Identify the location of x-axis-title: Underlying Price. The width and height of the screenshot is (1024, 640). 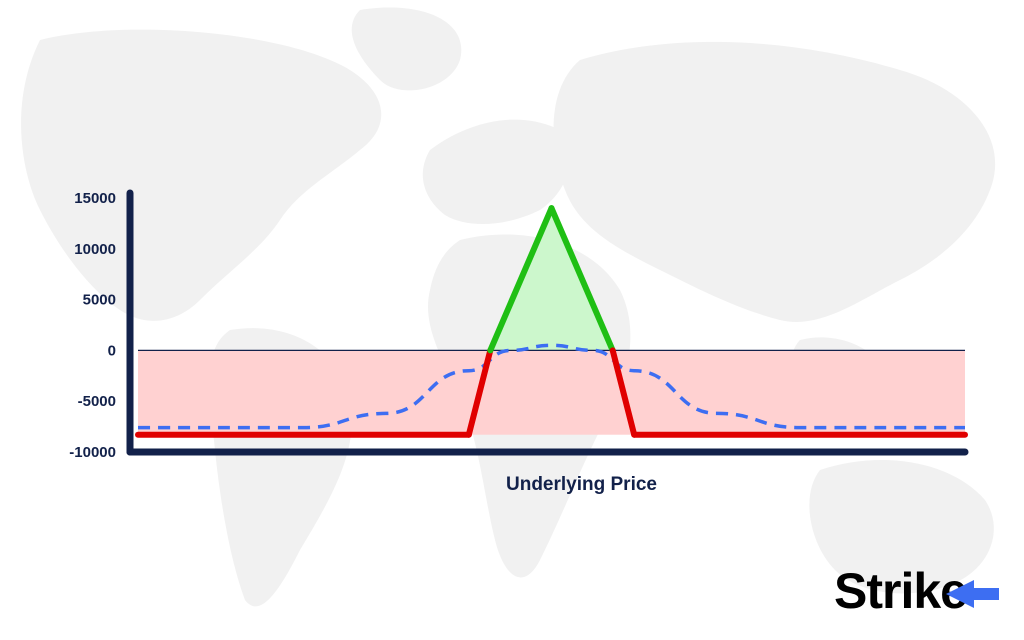
(581, 484).